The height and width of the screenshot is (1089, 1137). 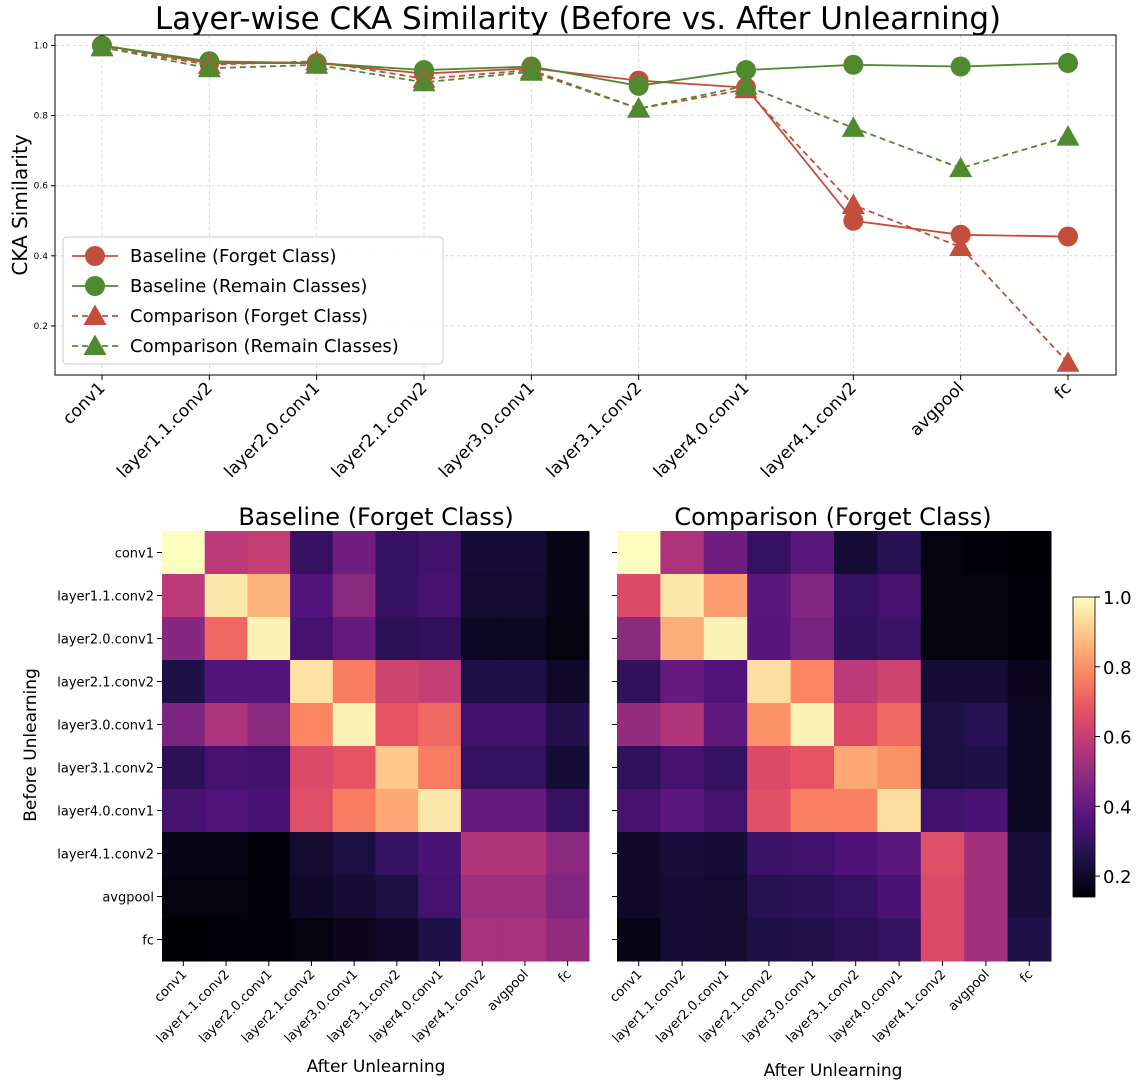 What do you see at coordinates (184, 553) in the screenshot?
I see `cell-baseline-forget-class-r0-c0` at bounding box center [184, 553].